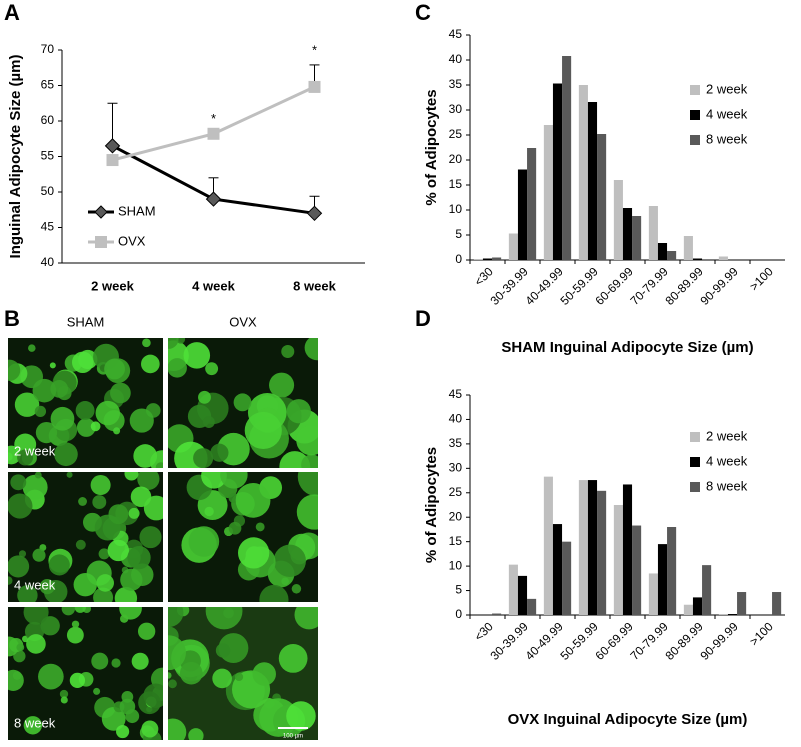 The height and width of the screenshot is (747, 801). What do you see at coordinates (456, 541) in the screenshot?
I see `y-tick-label: 15` at bounding box center [456, 541].